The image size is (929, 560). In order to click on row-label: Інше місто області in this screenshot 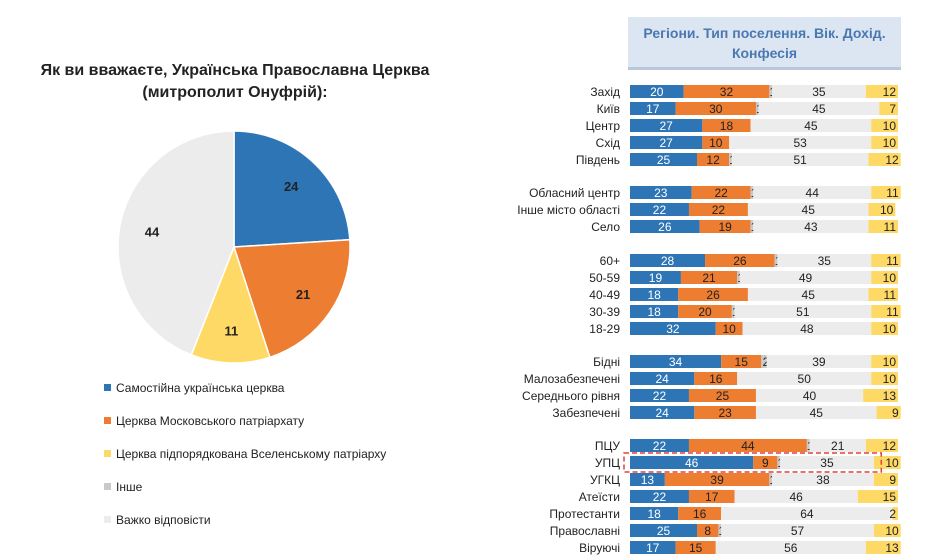, I will do `click(568, 210)`.